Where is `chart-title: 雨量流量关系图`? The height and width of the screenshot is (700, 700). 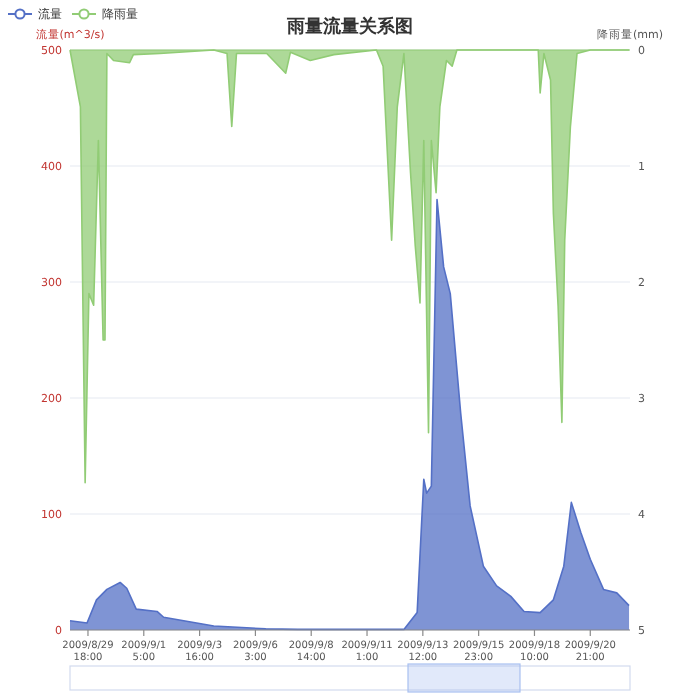
chart-title: 雨量流量关系图 is located at coordinates (349, 27).